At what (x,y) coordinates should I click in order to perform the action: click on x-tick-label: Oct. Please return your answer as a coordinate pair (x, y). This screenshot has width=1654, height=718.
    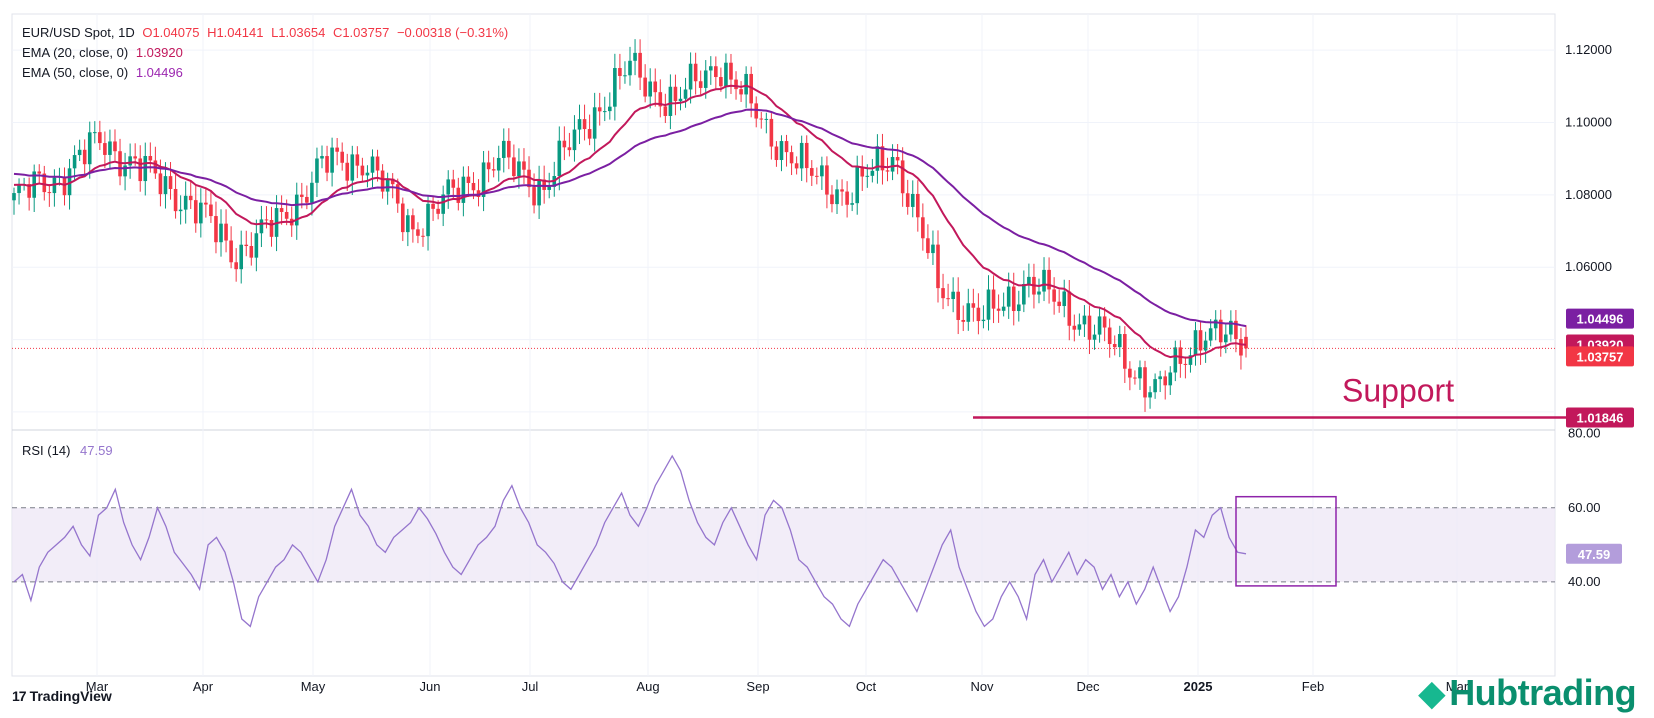
    Looking at the image, I should click on (866, 686).